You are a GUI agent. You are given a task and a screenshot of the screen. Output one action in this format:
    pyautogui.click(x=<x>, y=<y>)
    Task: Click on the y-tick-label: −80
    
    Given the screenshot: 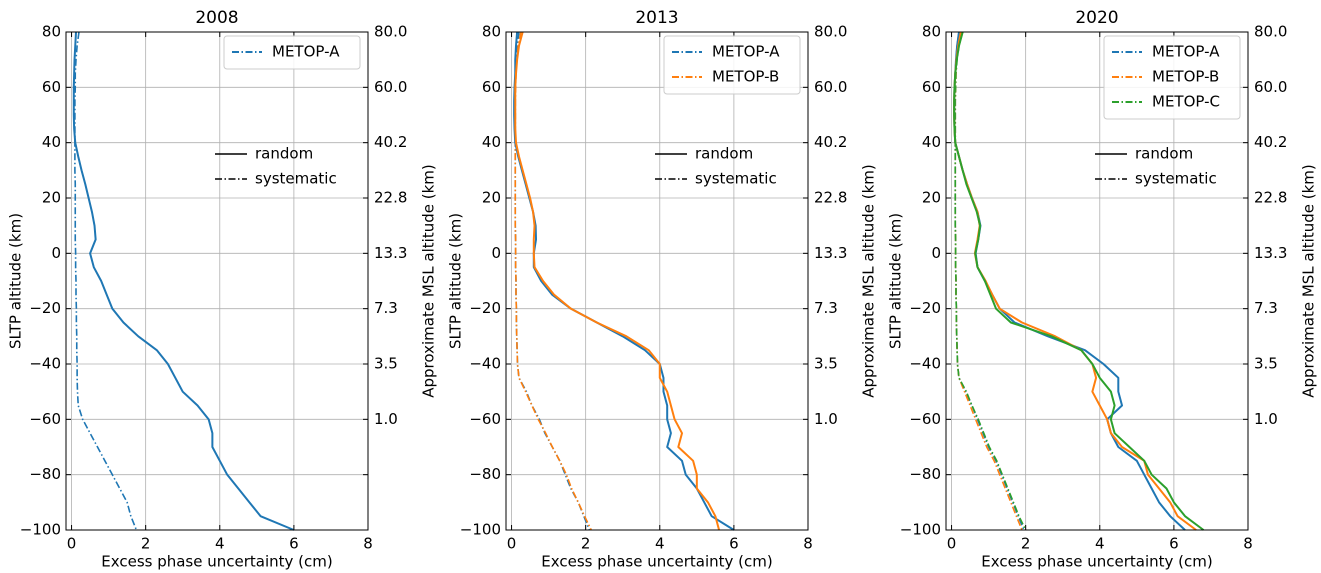 What is the action you would take?
    pyautogui.click(x=45, y=474)
    